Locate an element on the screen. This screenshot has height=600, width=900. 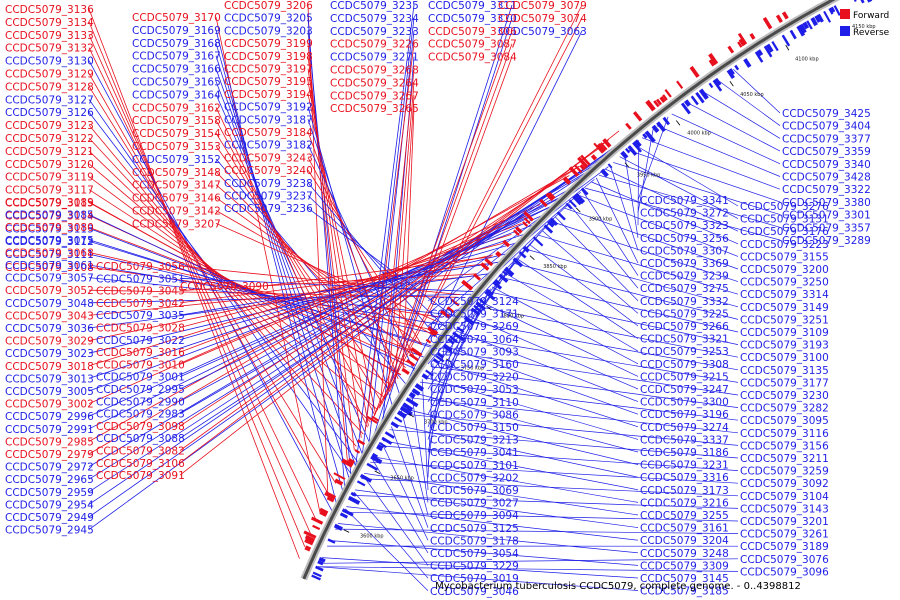
gene-label: CCDC5079_3164 is located at coordinates (176, 95).